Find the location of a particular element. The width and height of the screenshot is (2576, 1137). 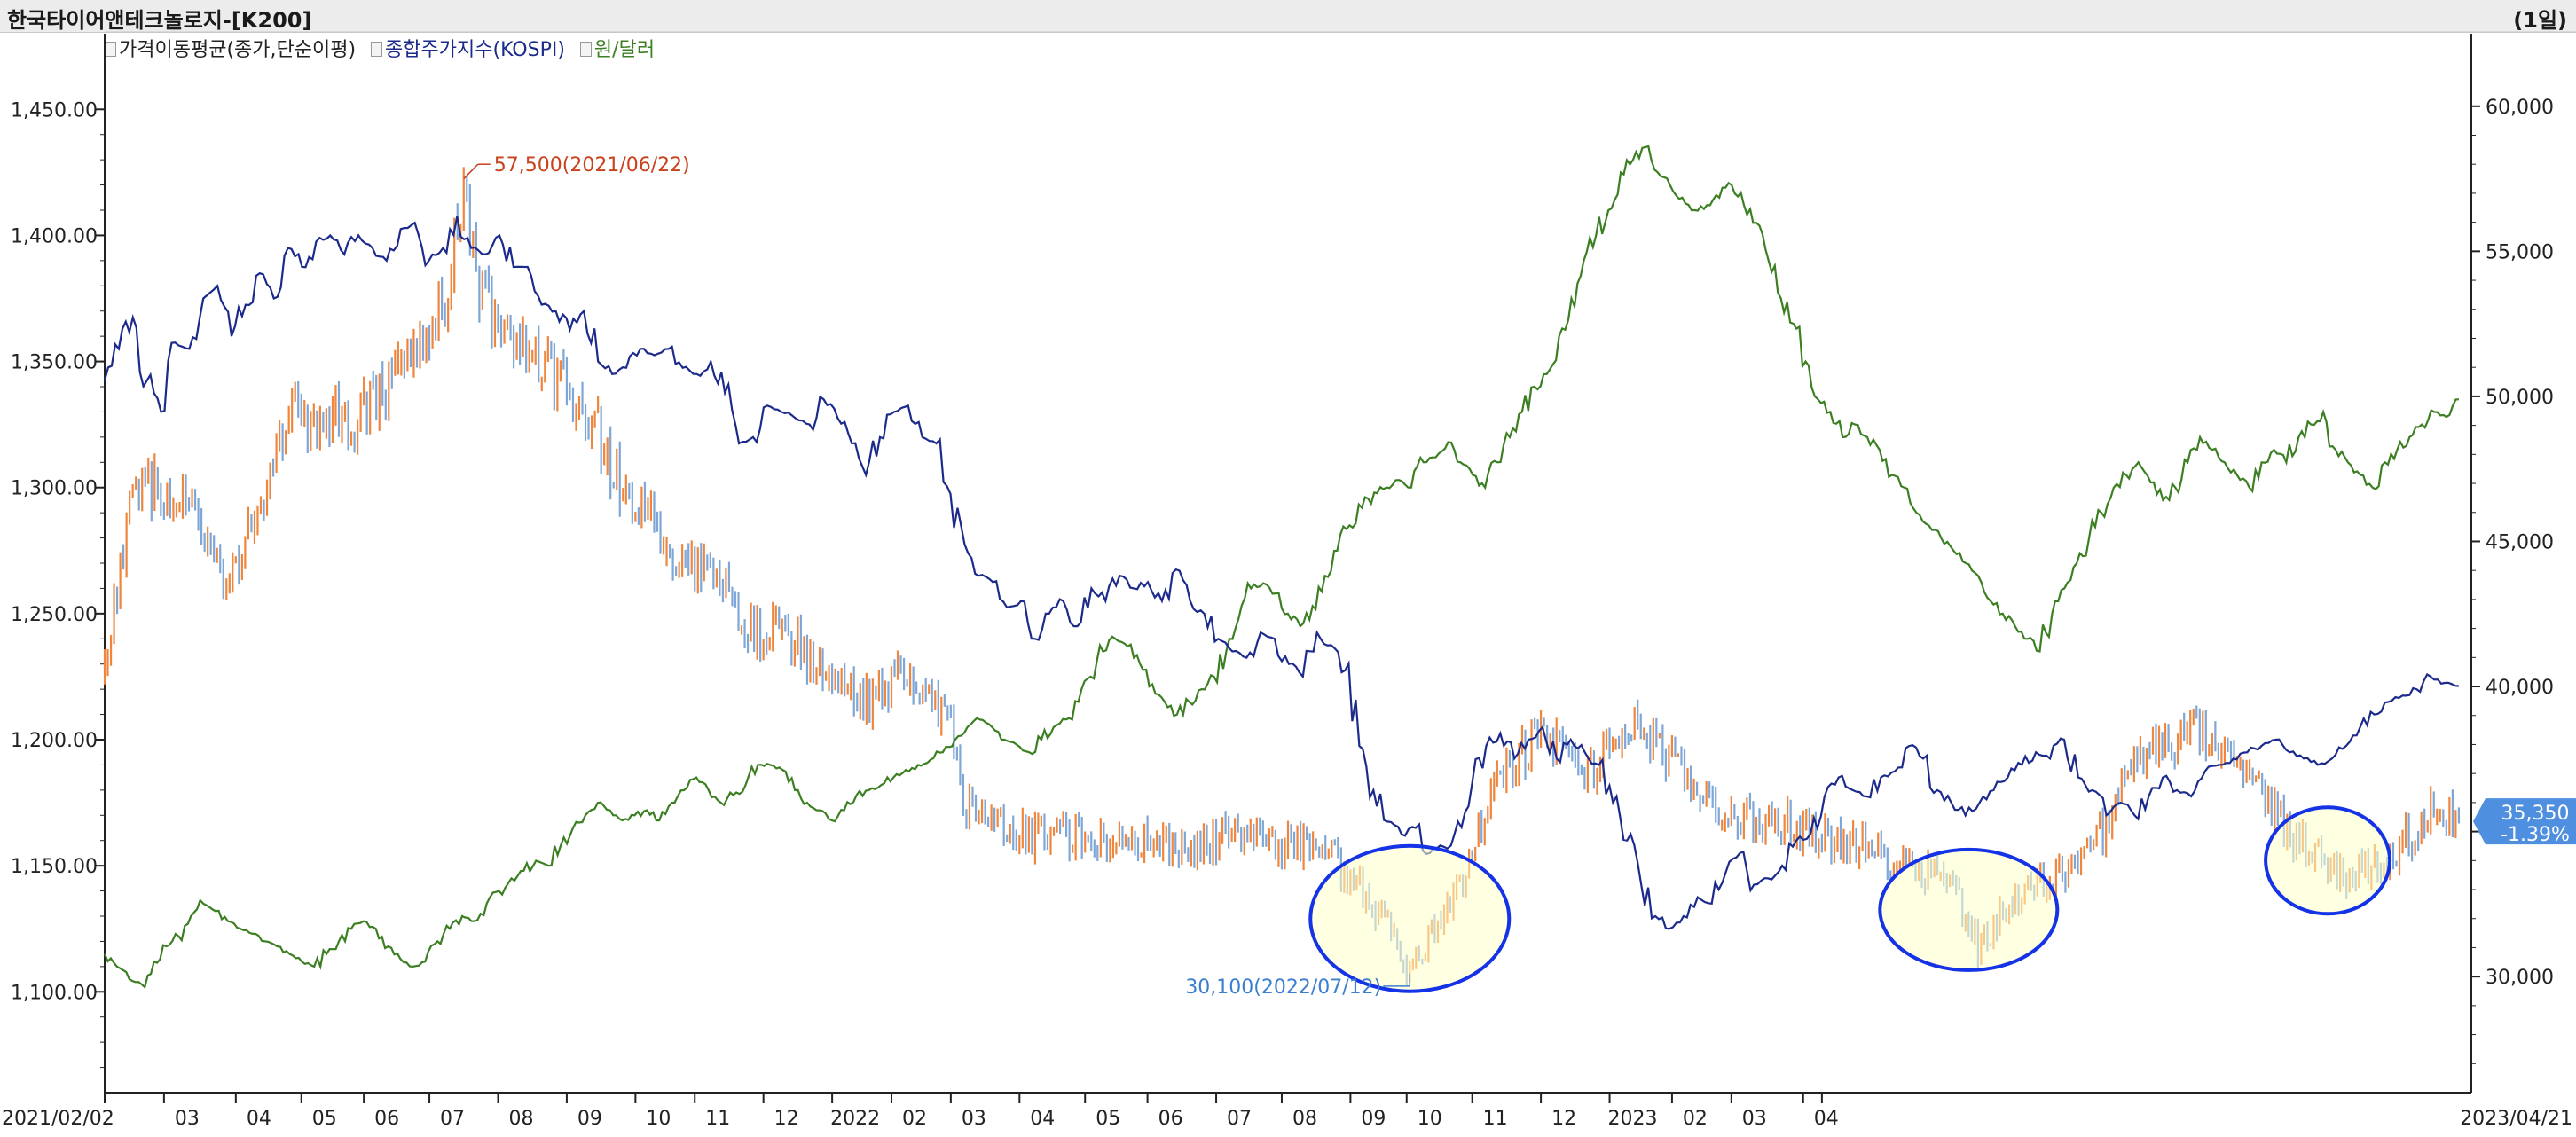

legend: 가격이동평균(종가,단순이평) 종합주가지수(KOSPI) 원/달러 is located at coordinates (384, 48).